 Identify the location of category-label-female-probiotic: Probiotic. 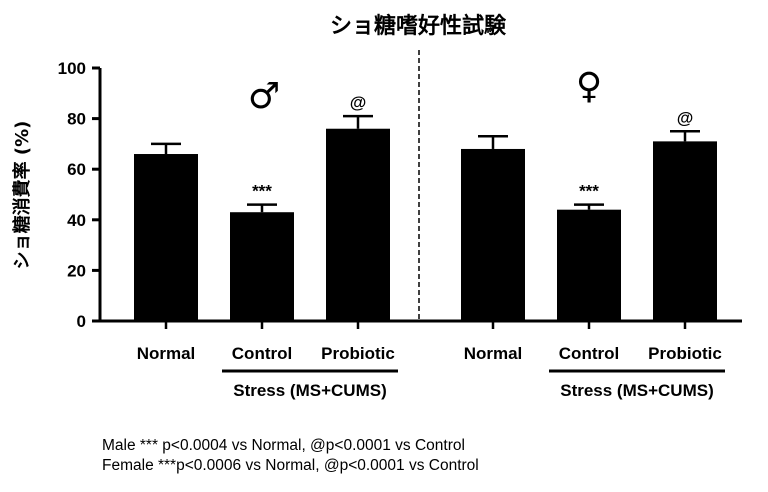
(685, 353).